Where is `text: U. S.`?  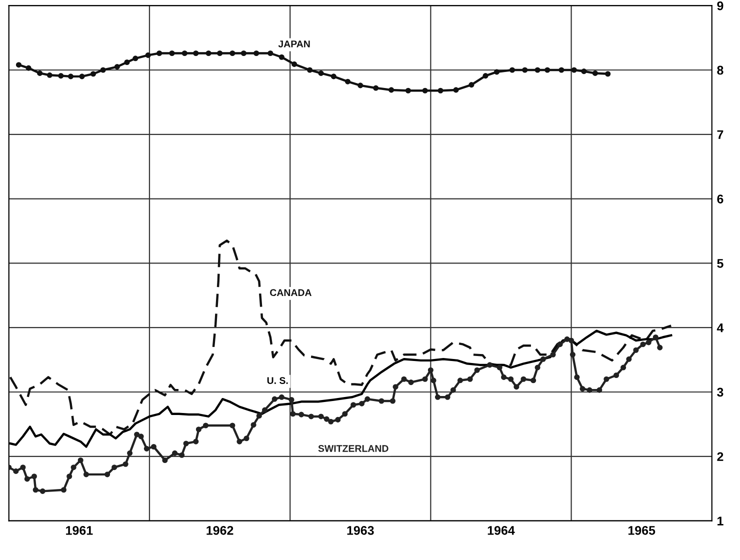
text: U. S. is located at coordinates (277, 380).